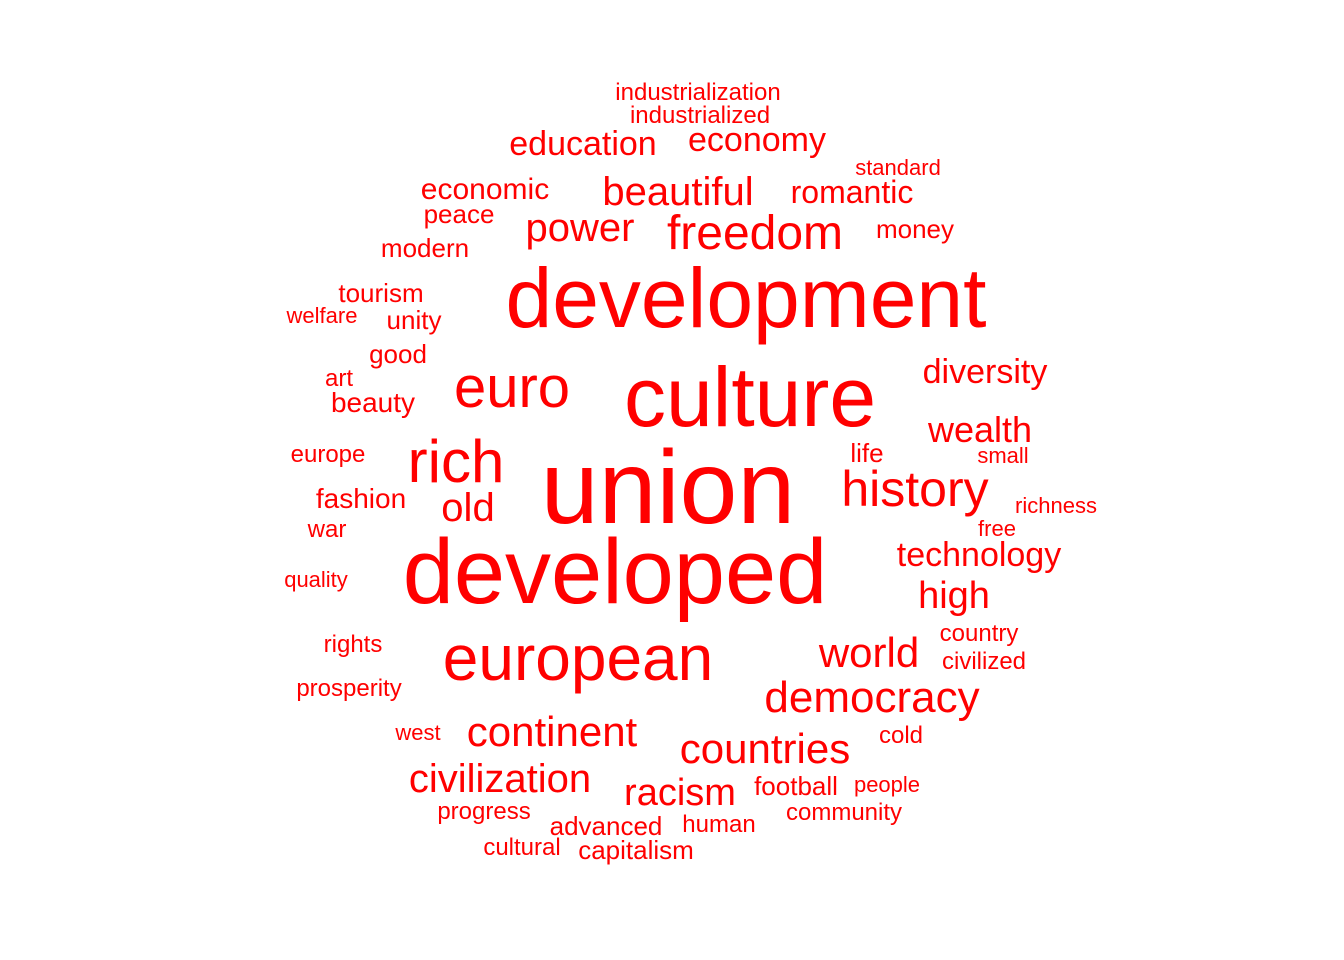  What do you see at coordinates (746, 298) in the screenshot?
I see `word-development: development` at bounding box center [746, 298].